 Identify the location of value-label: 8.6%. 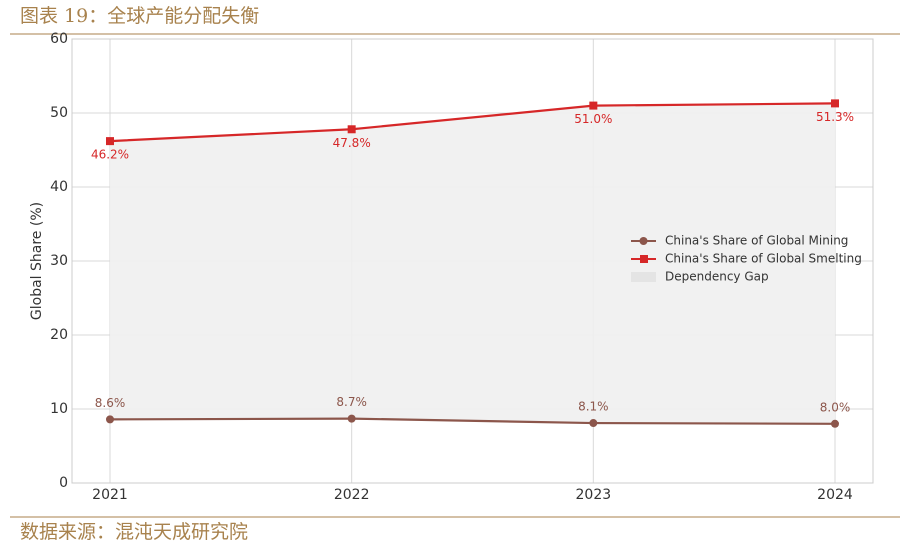
(110, 403).